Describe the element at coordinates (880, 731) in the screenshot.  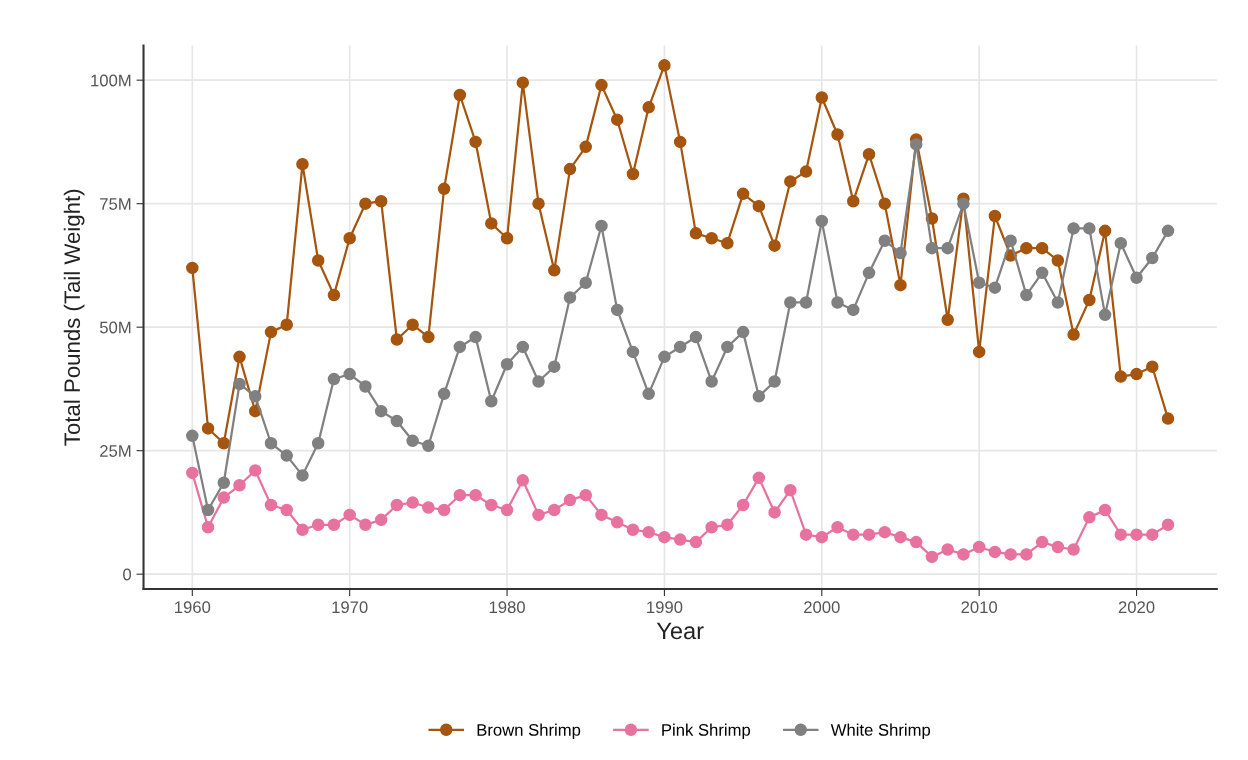
I see `legend-label: White Shrimp` at that location.